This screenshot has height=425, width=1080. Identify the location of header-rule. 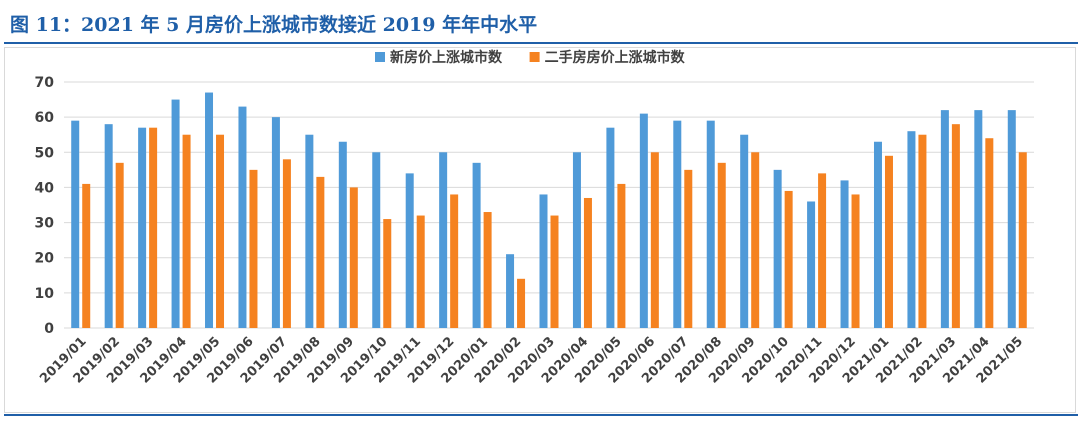
(541, 43).